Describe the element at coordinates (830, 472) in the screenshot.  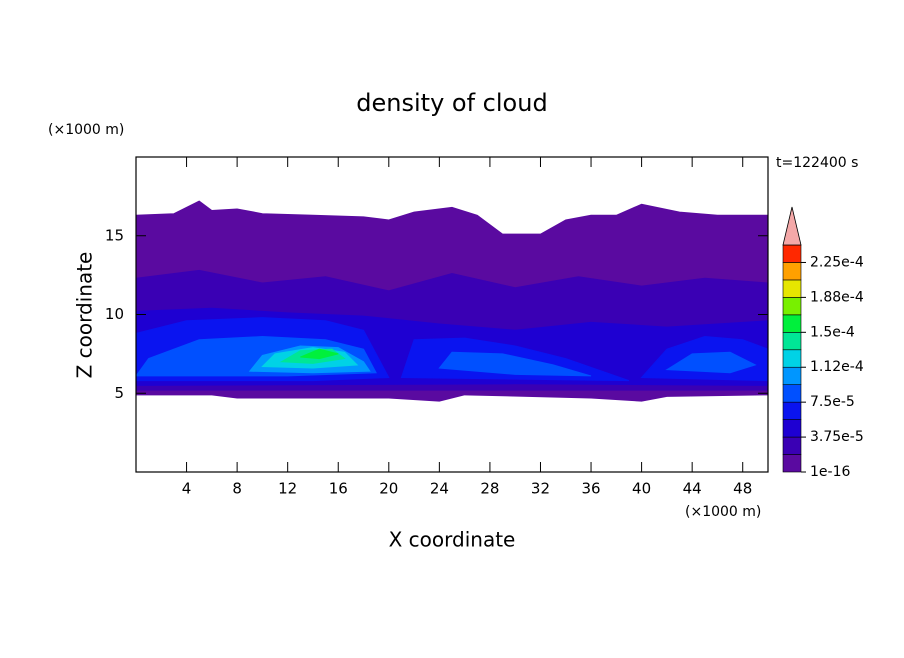
I see `colorbar-tick-label: 1e-16` at that location.